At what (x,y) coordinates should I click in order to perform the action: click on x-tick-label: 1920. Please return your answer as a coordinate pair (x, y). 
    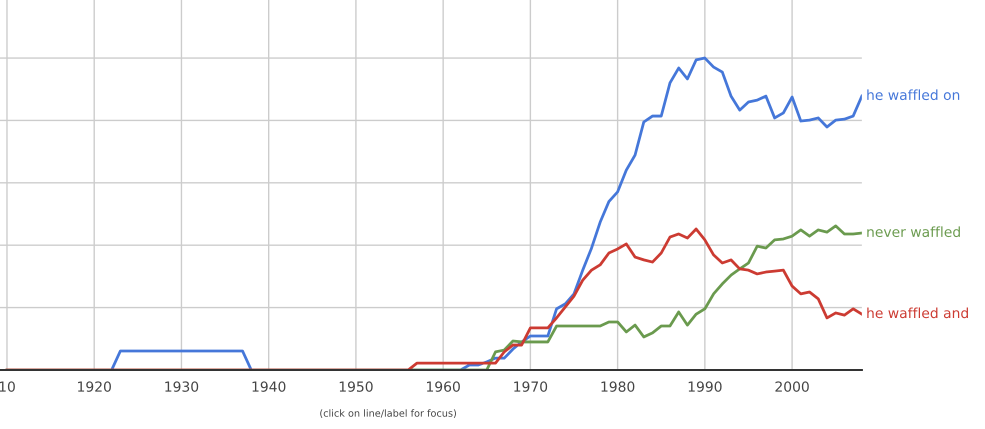
    Looking at the image, I should click on (94, 386).